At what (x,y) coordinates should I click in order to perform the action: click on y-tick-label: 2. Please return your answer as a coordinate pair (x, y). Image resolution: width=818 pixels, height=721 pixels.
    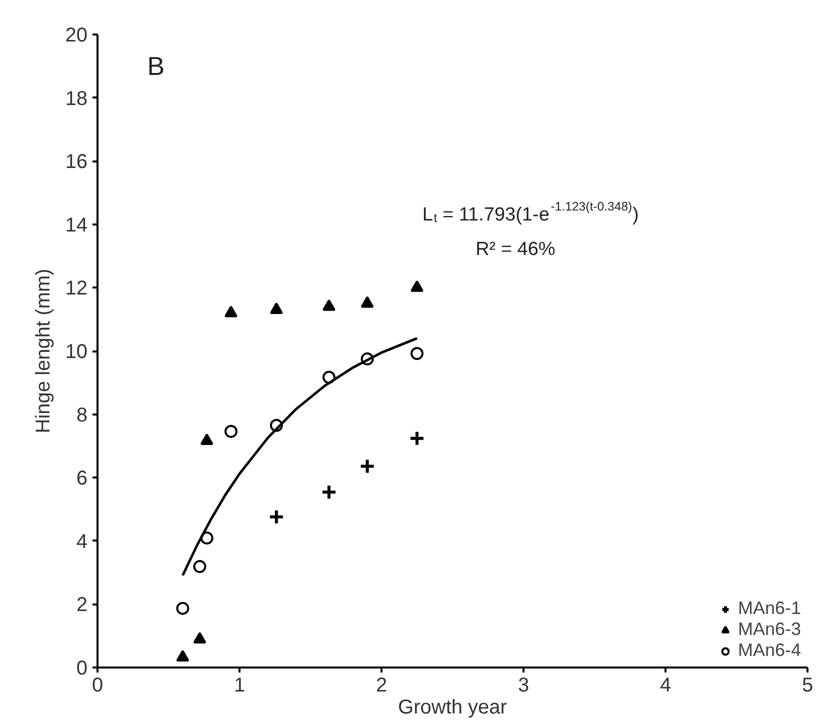
    Looking at the image, I should click on (82, 605).